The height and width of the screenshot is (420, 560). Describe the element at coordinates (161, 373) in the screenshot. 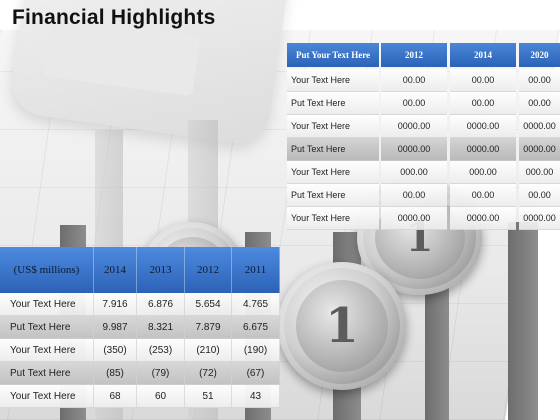

I see `table-cell: (79)` at that location.